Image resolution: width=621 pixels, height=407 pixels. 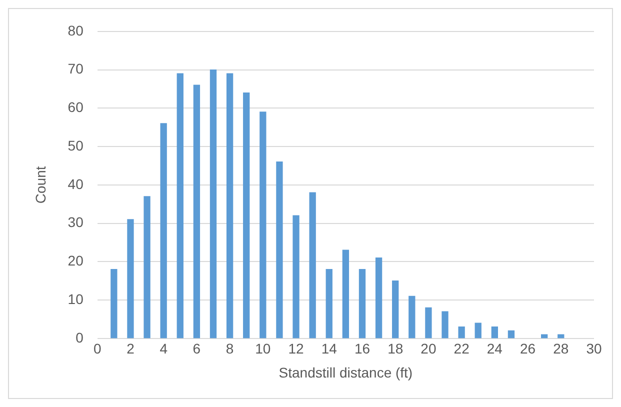 I want to click on y-tick-label: 40, so click(x=76, y=184).